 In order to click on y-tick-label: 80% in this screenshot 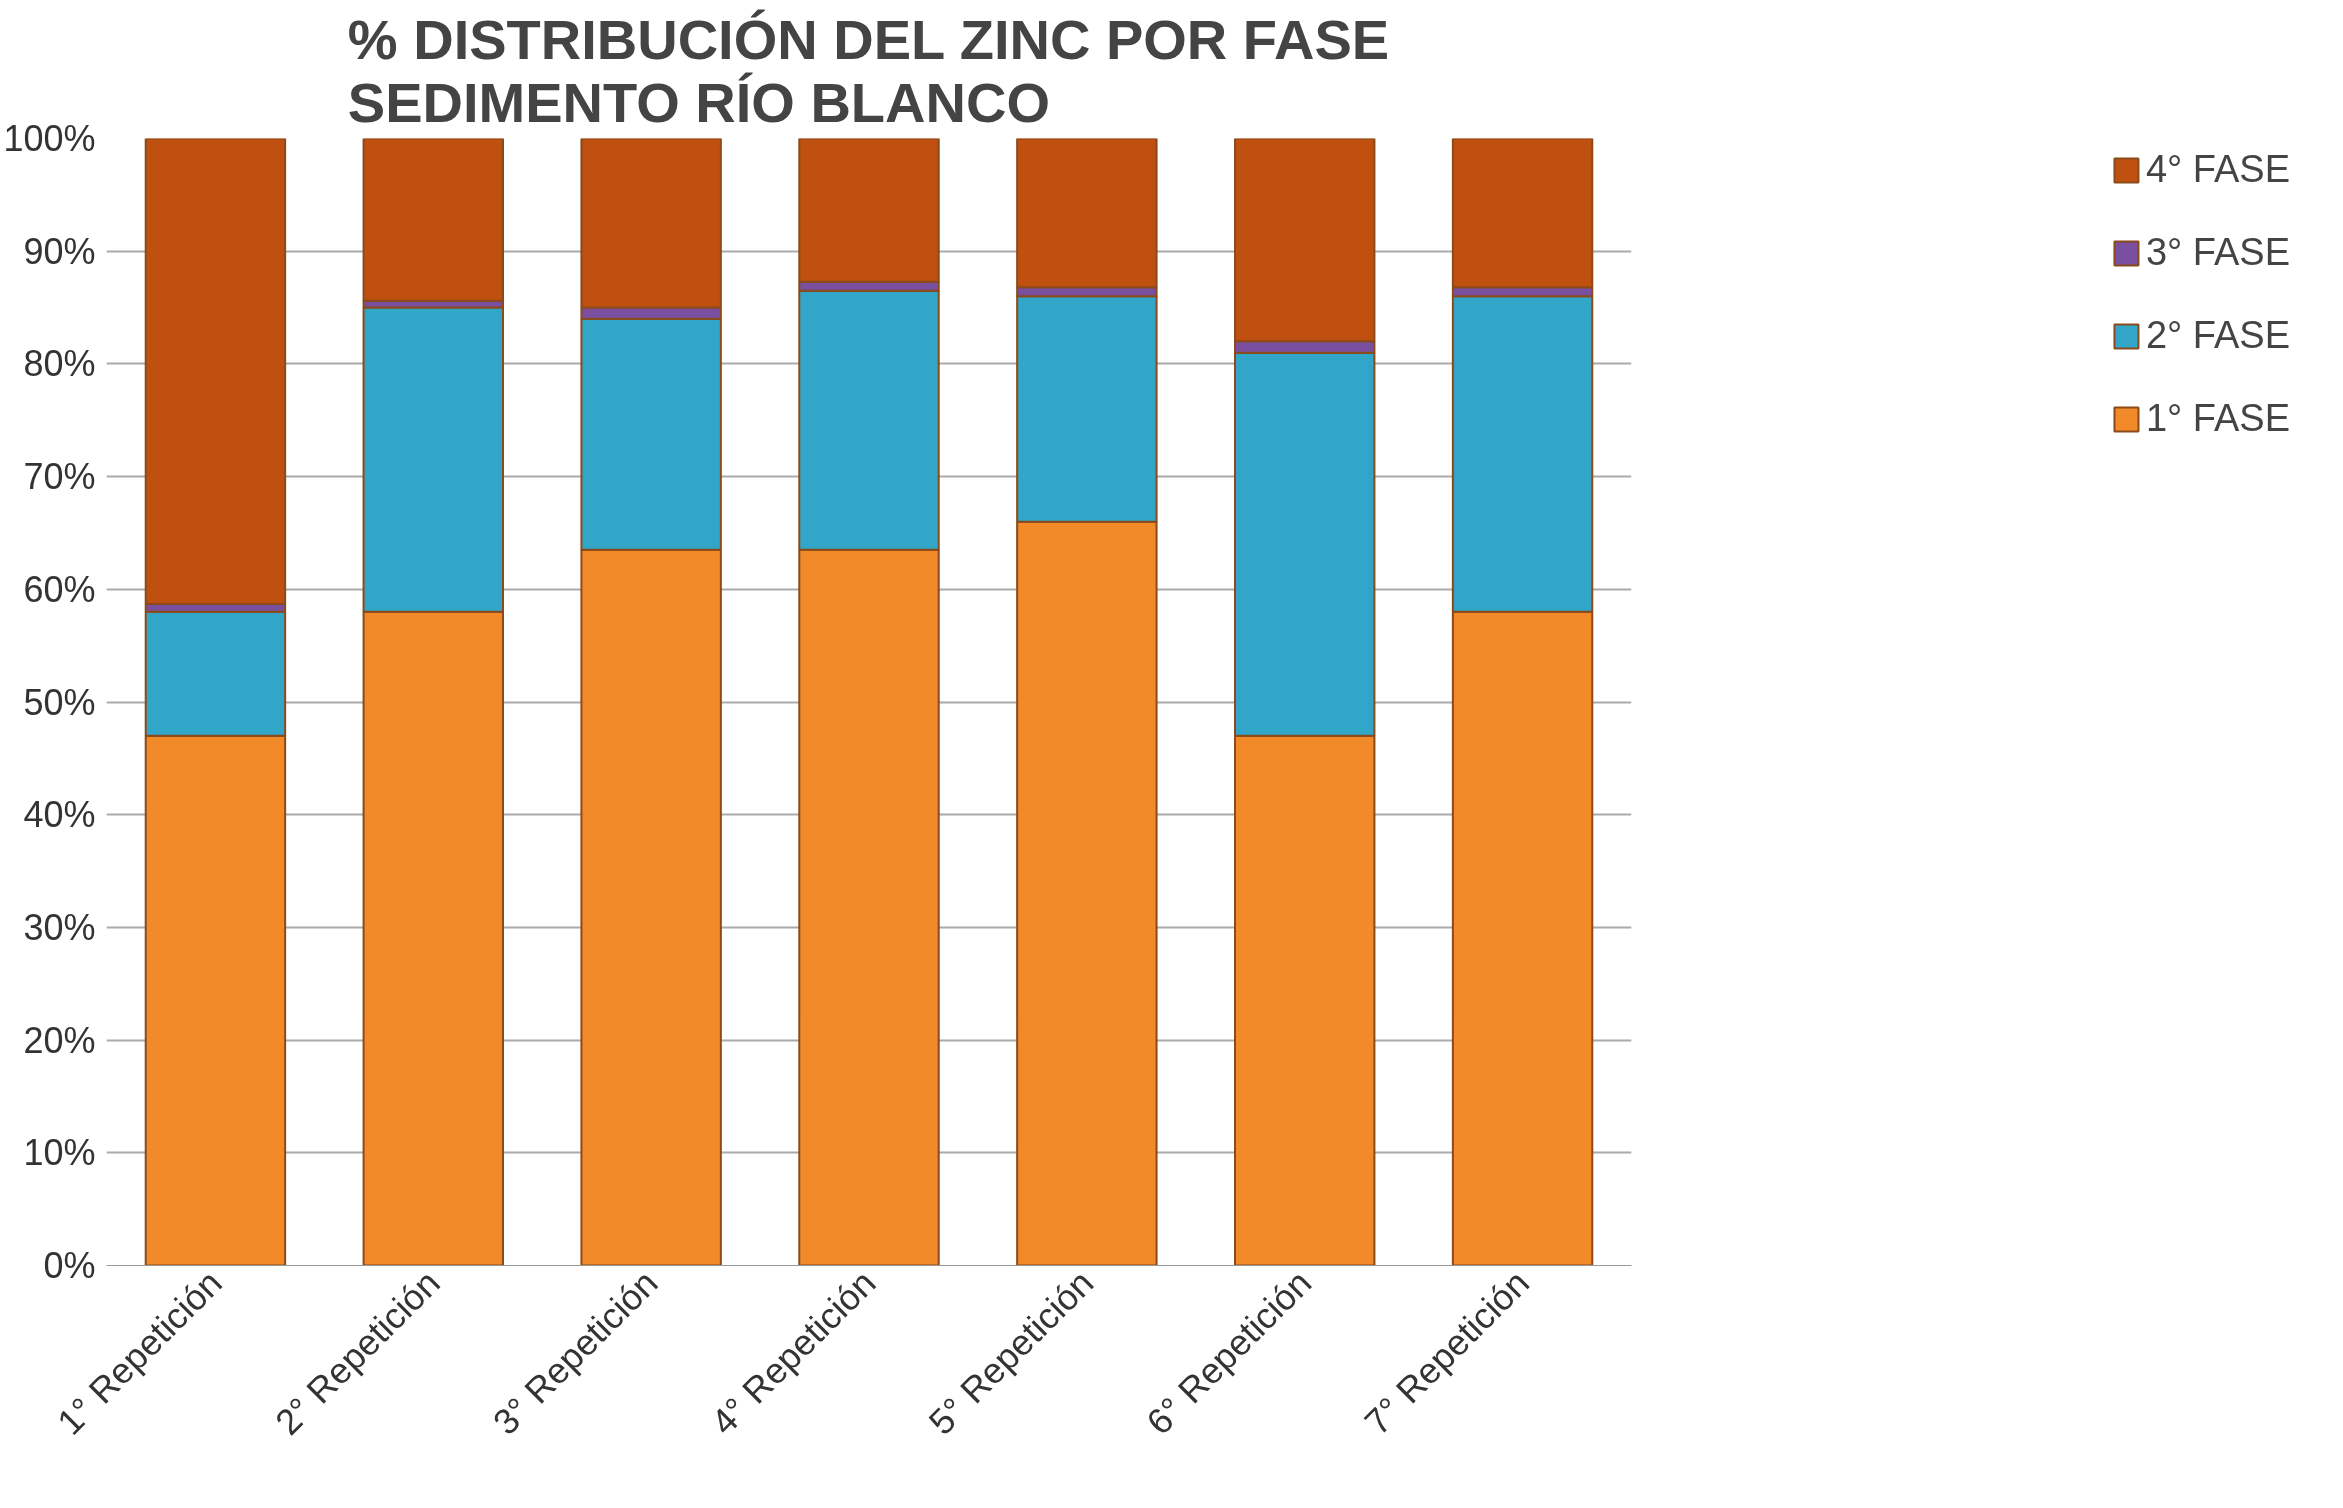, I will do `click(59, 364)`.